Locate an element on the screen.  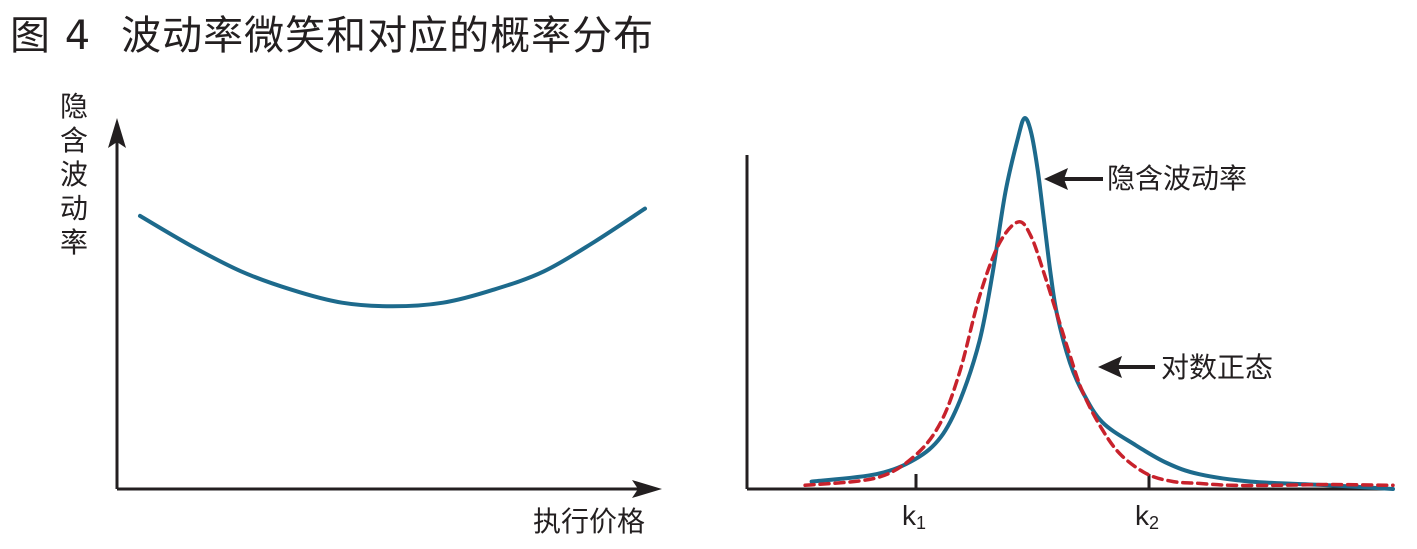
left-x-axis-arrow is located at coordinates (647, 489).